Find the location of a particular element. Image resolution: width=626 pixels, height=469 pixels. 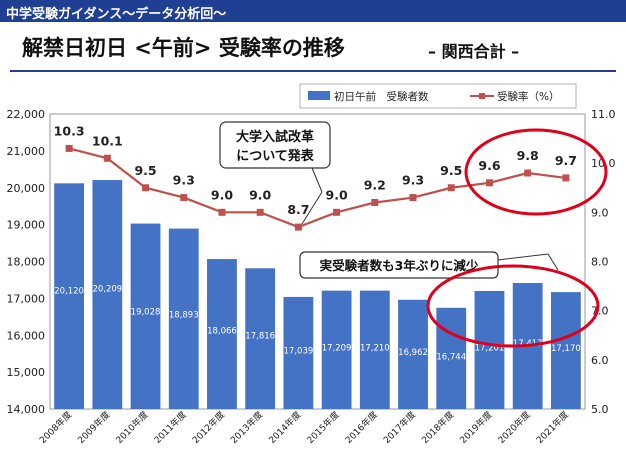

decrease-callout-pointer is located at coordinates (528, 262).